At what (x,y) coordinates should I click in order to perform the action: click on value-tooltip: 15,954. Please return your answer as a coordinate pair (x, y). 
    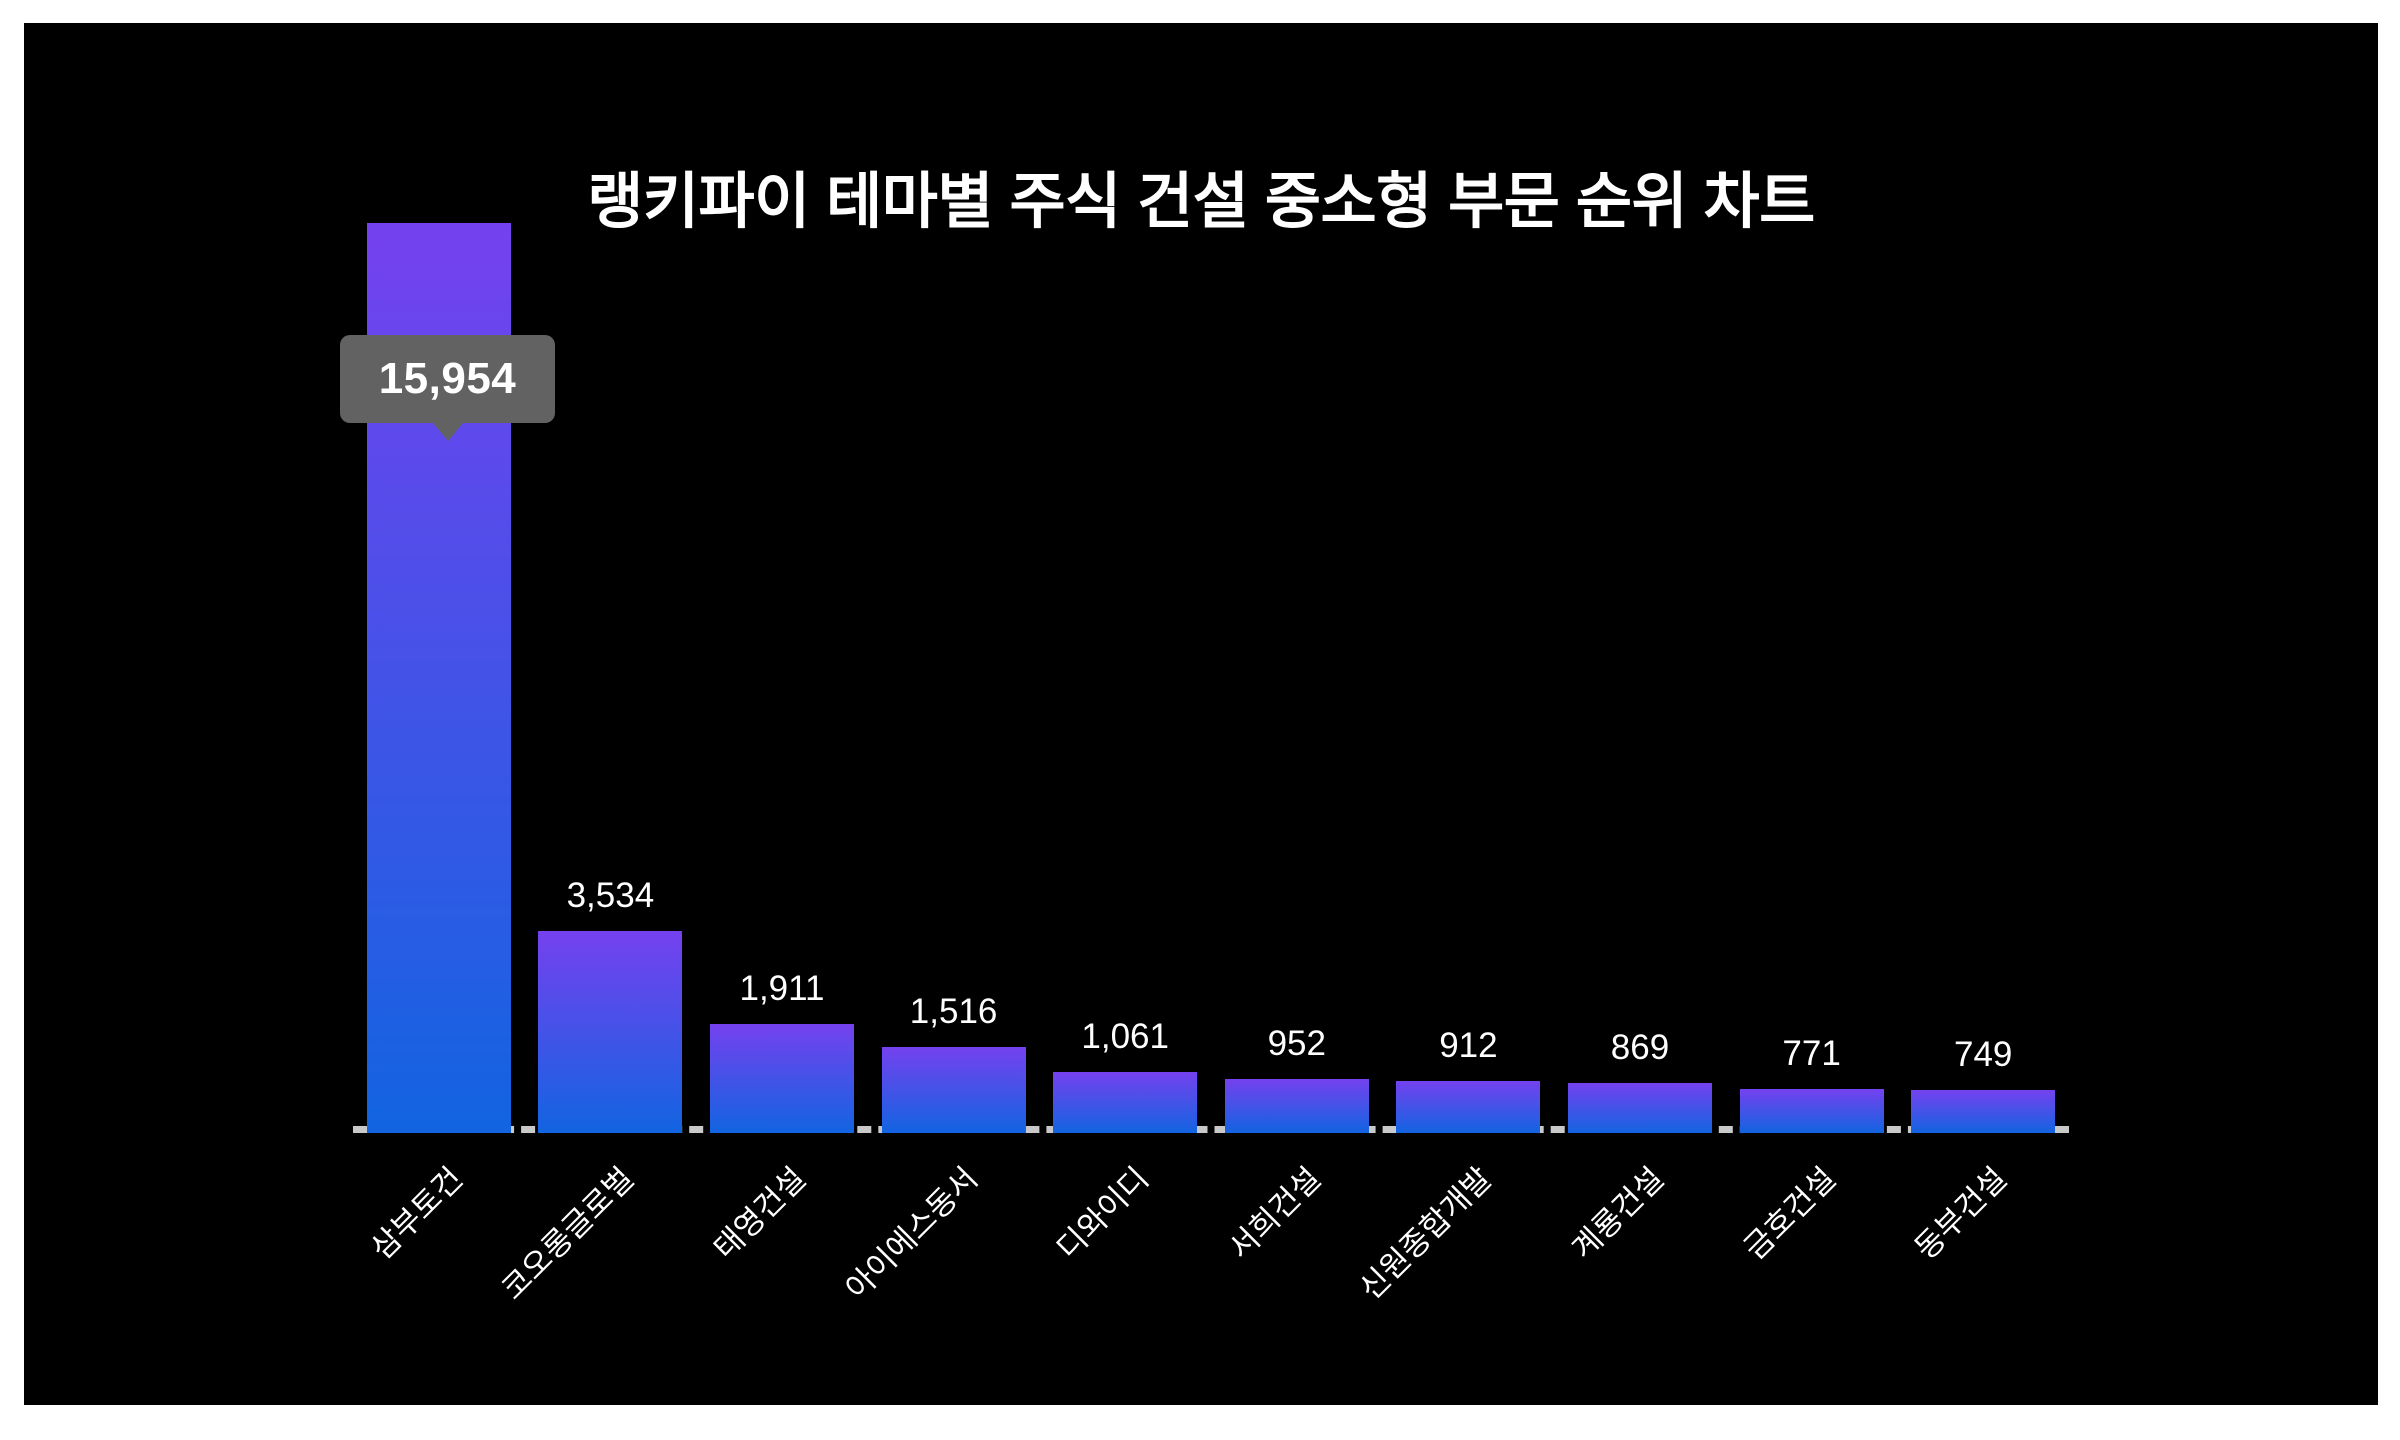
    Looking at the image, I should click on (447, 388).